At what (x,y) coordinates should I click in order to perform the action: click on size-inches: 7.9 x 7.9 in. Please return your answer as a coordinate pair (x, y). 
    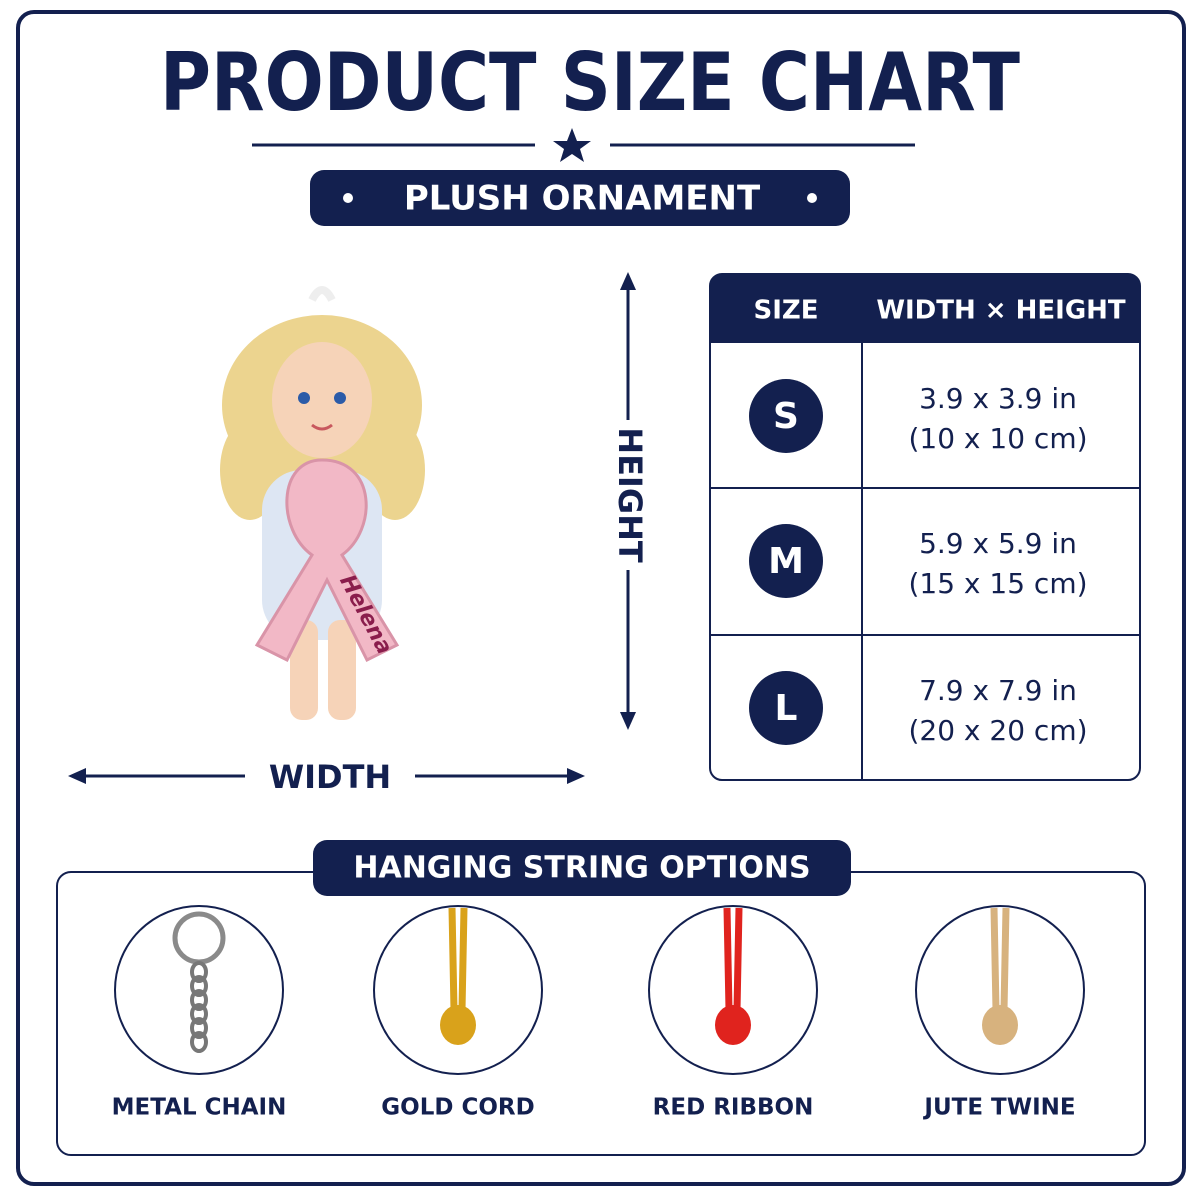
    Looking at the image, I should click on (998, 690).